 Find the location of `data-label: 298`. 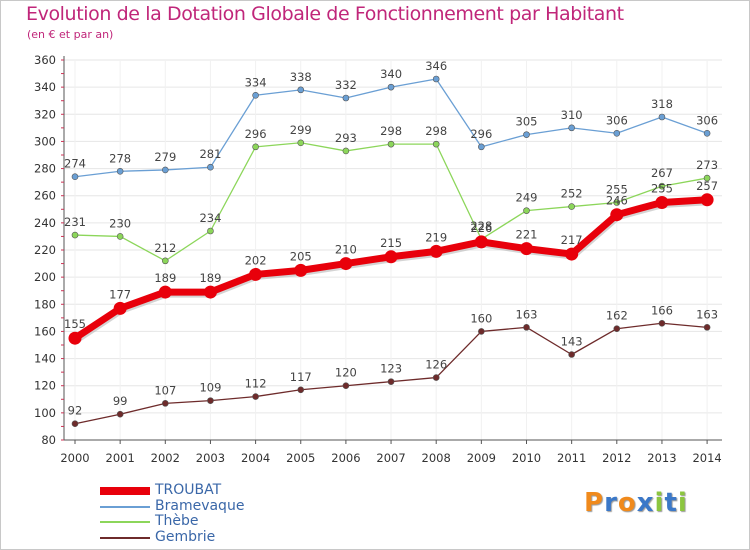

data-label: 298 is located at coordinates (391, 131).